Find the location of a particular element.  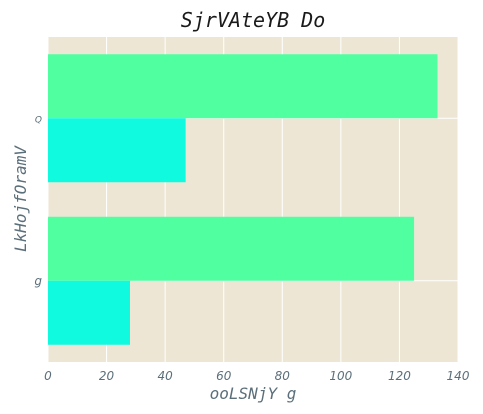

x-tick-label: 80 is located at coordinates (283, 376).